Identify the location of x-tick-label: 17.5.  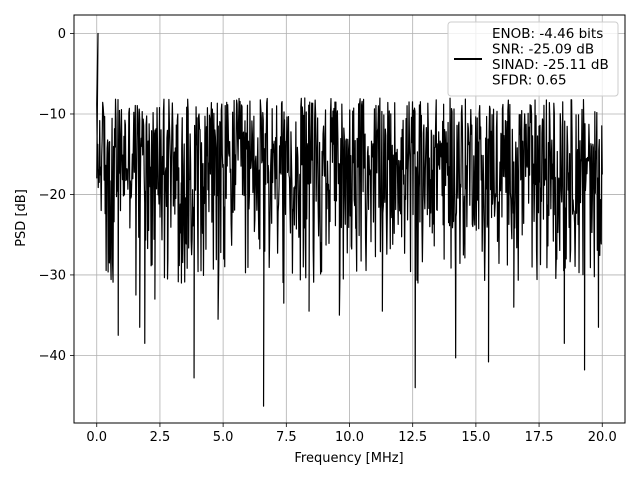
(539, 437).